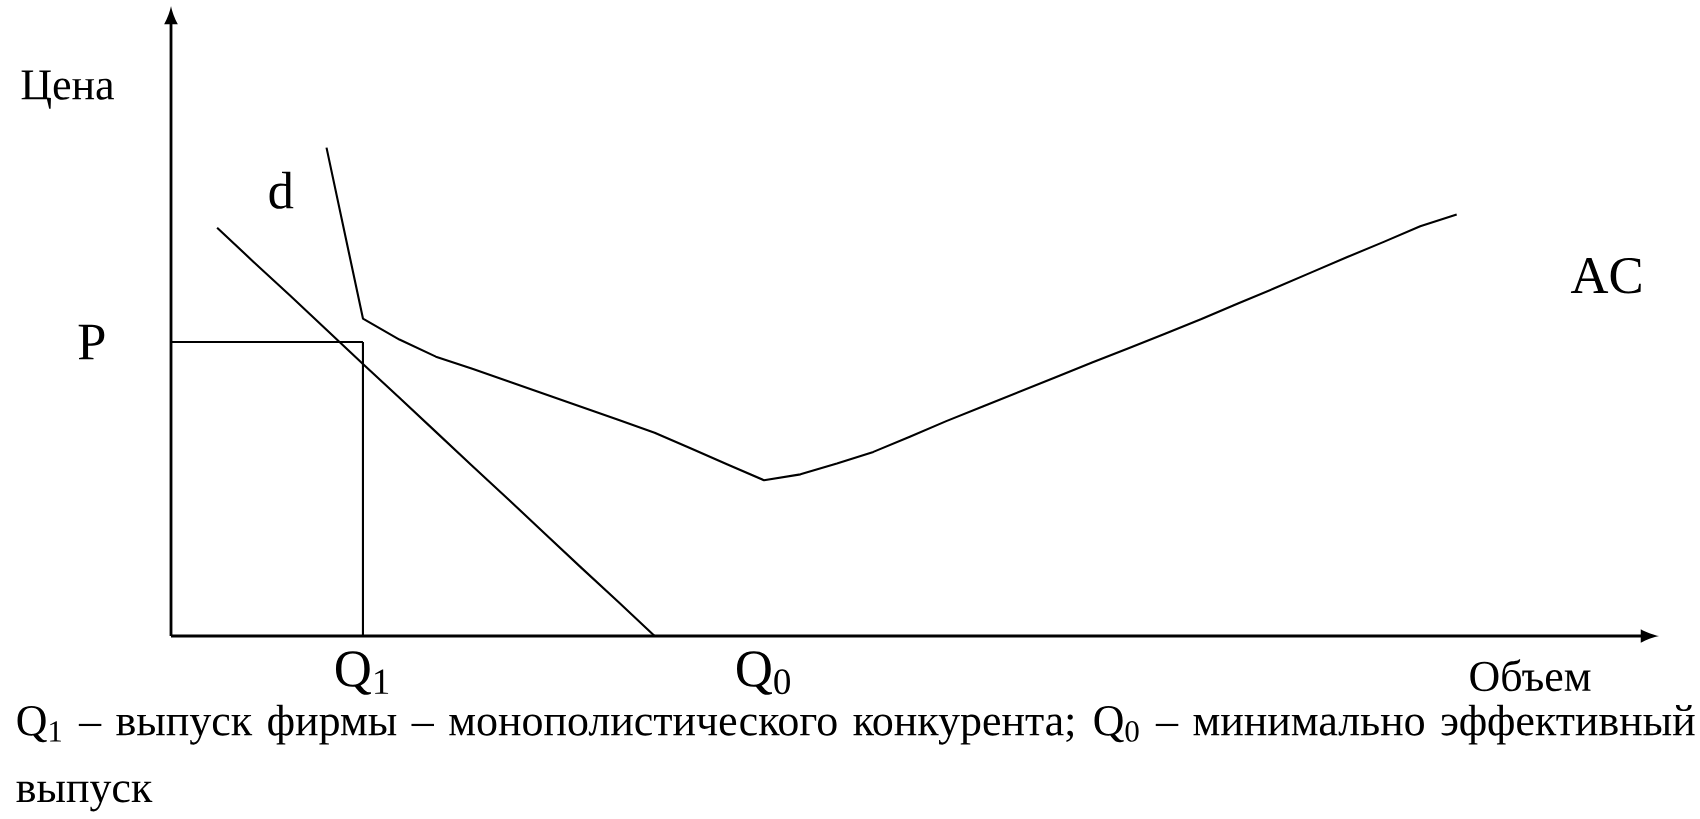 The height and width of the screenshot is (819, 1700). I want to click on ref-line-label: P, so click(91, 342).